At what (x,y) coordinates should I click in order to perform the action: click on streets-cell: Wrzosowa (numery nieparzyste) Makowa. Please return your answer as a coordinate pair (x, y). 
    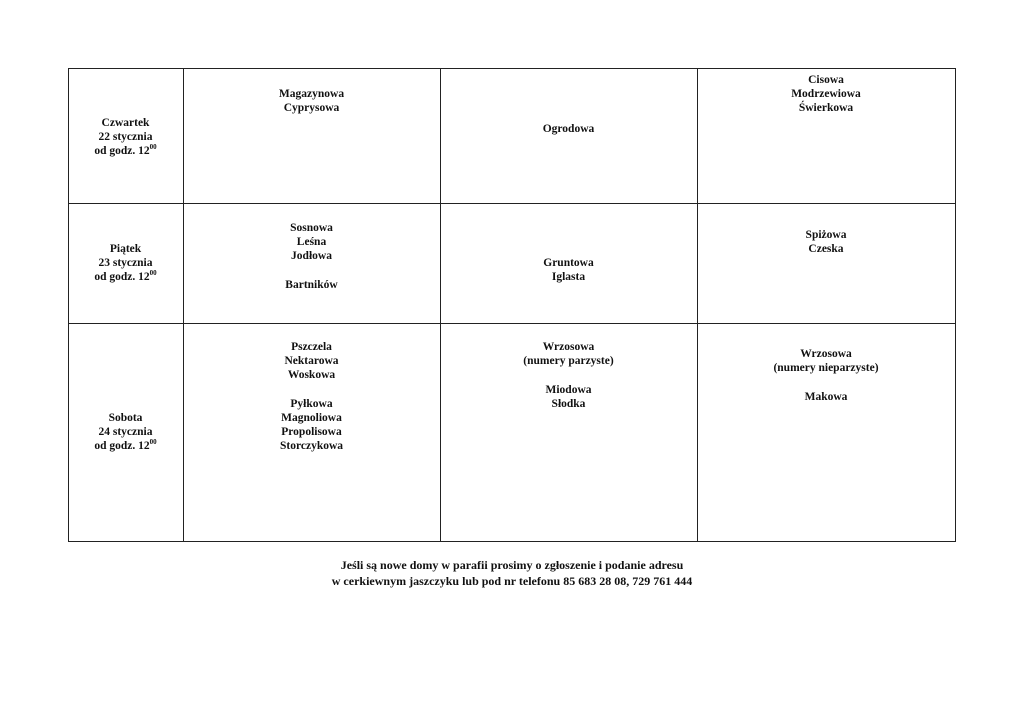
    Looking at the image, I should click on (826, 375).